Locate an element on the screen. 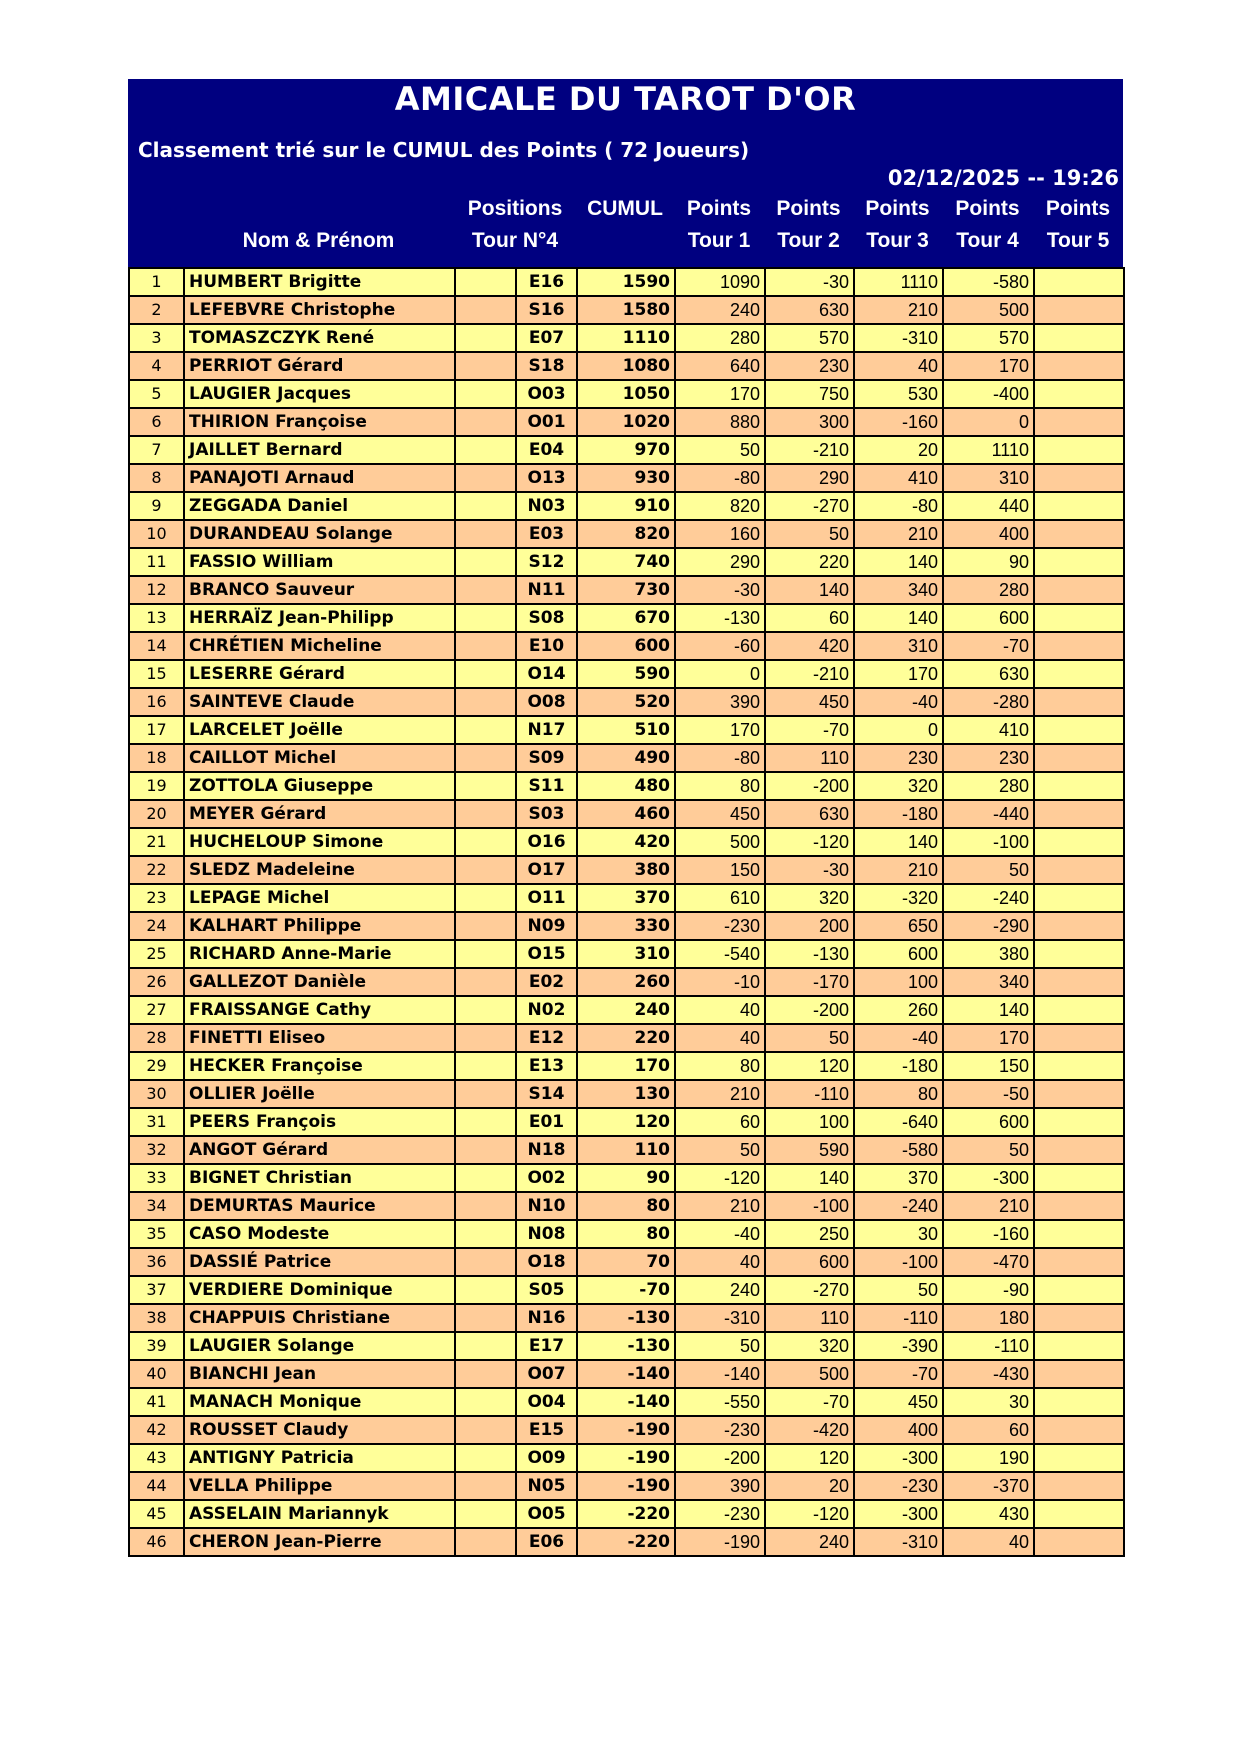  tour2-points-cell: 570 is located at coordinates (809, 338).